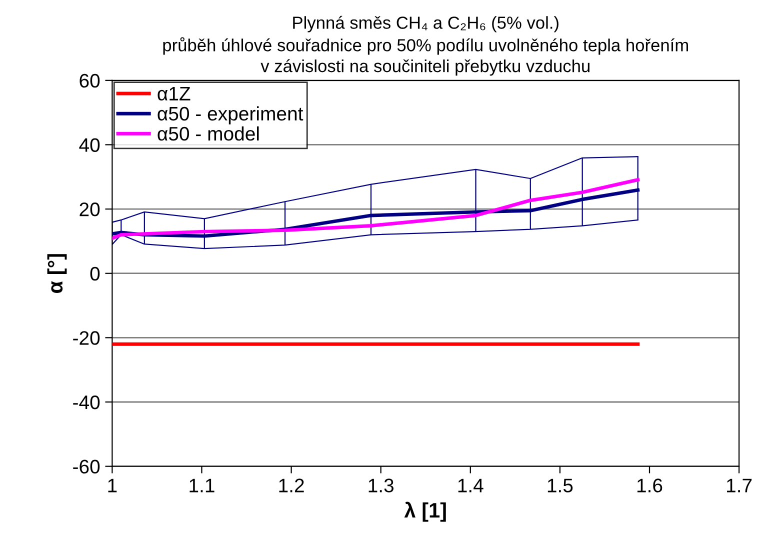  I want to click on y-tick-label: -20, so click(86, 338).